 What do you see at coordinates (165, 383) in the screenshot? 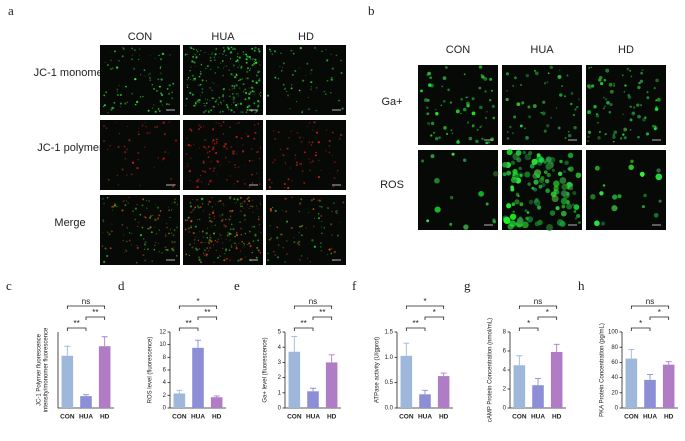
I see `y-tick-label: 4` at bounding box center [165, 383].